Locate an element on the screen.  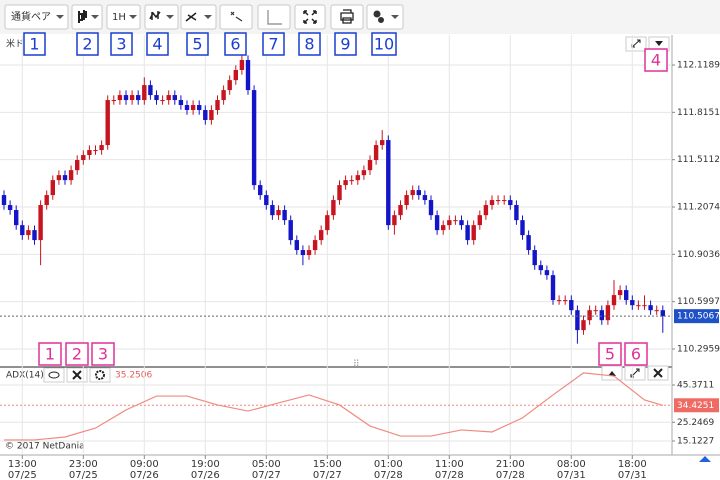
fullscreen-button is located at coordinates (310, 17).